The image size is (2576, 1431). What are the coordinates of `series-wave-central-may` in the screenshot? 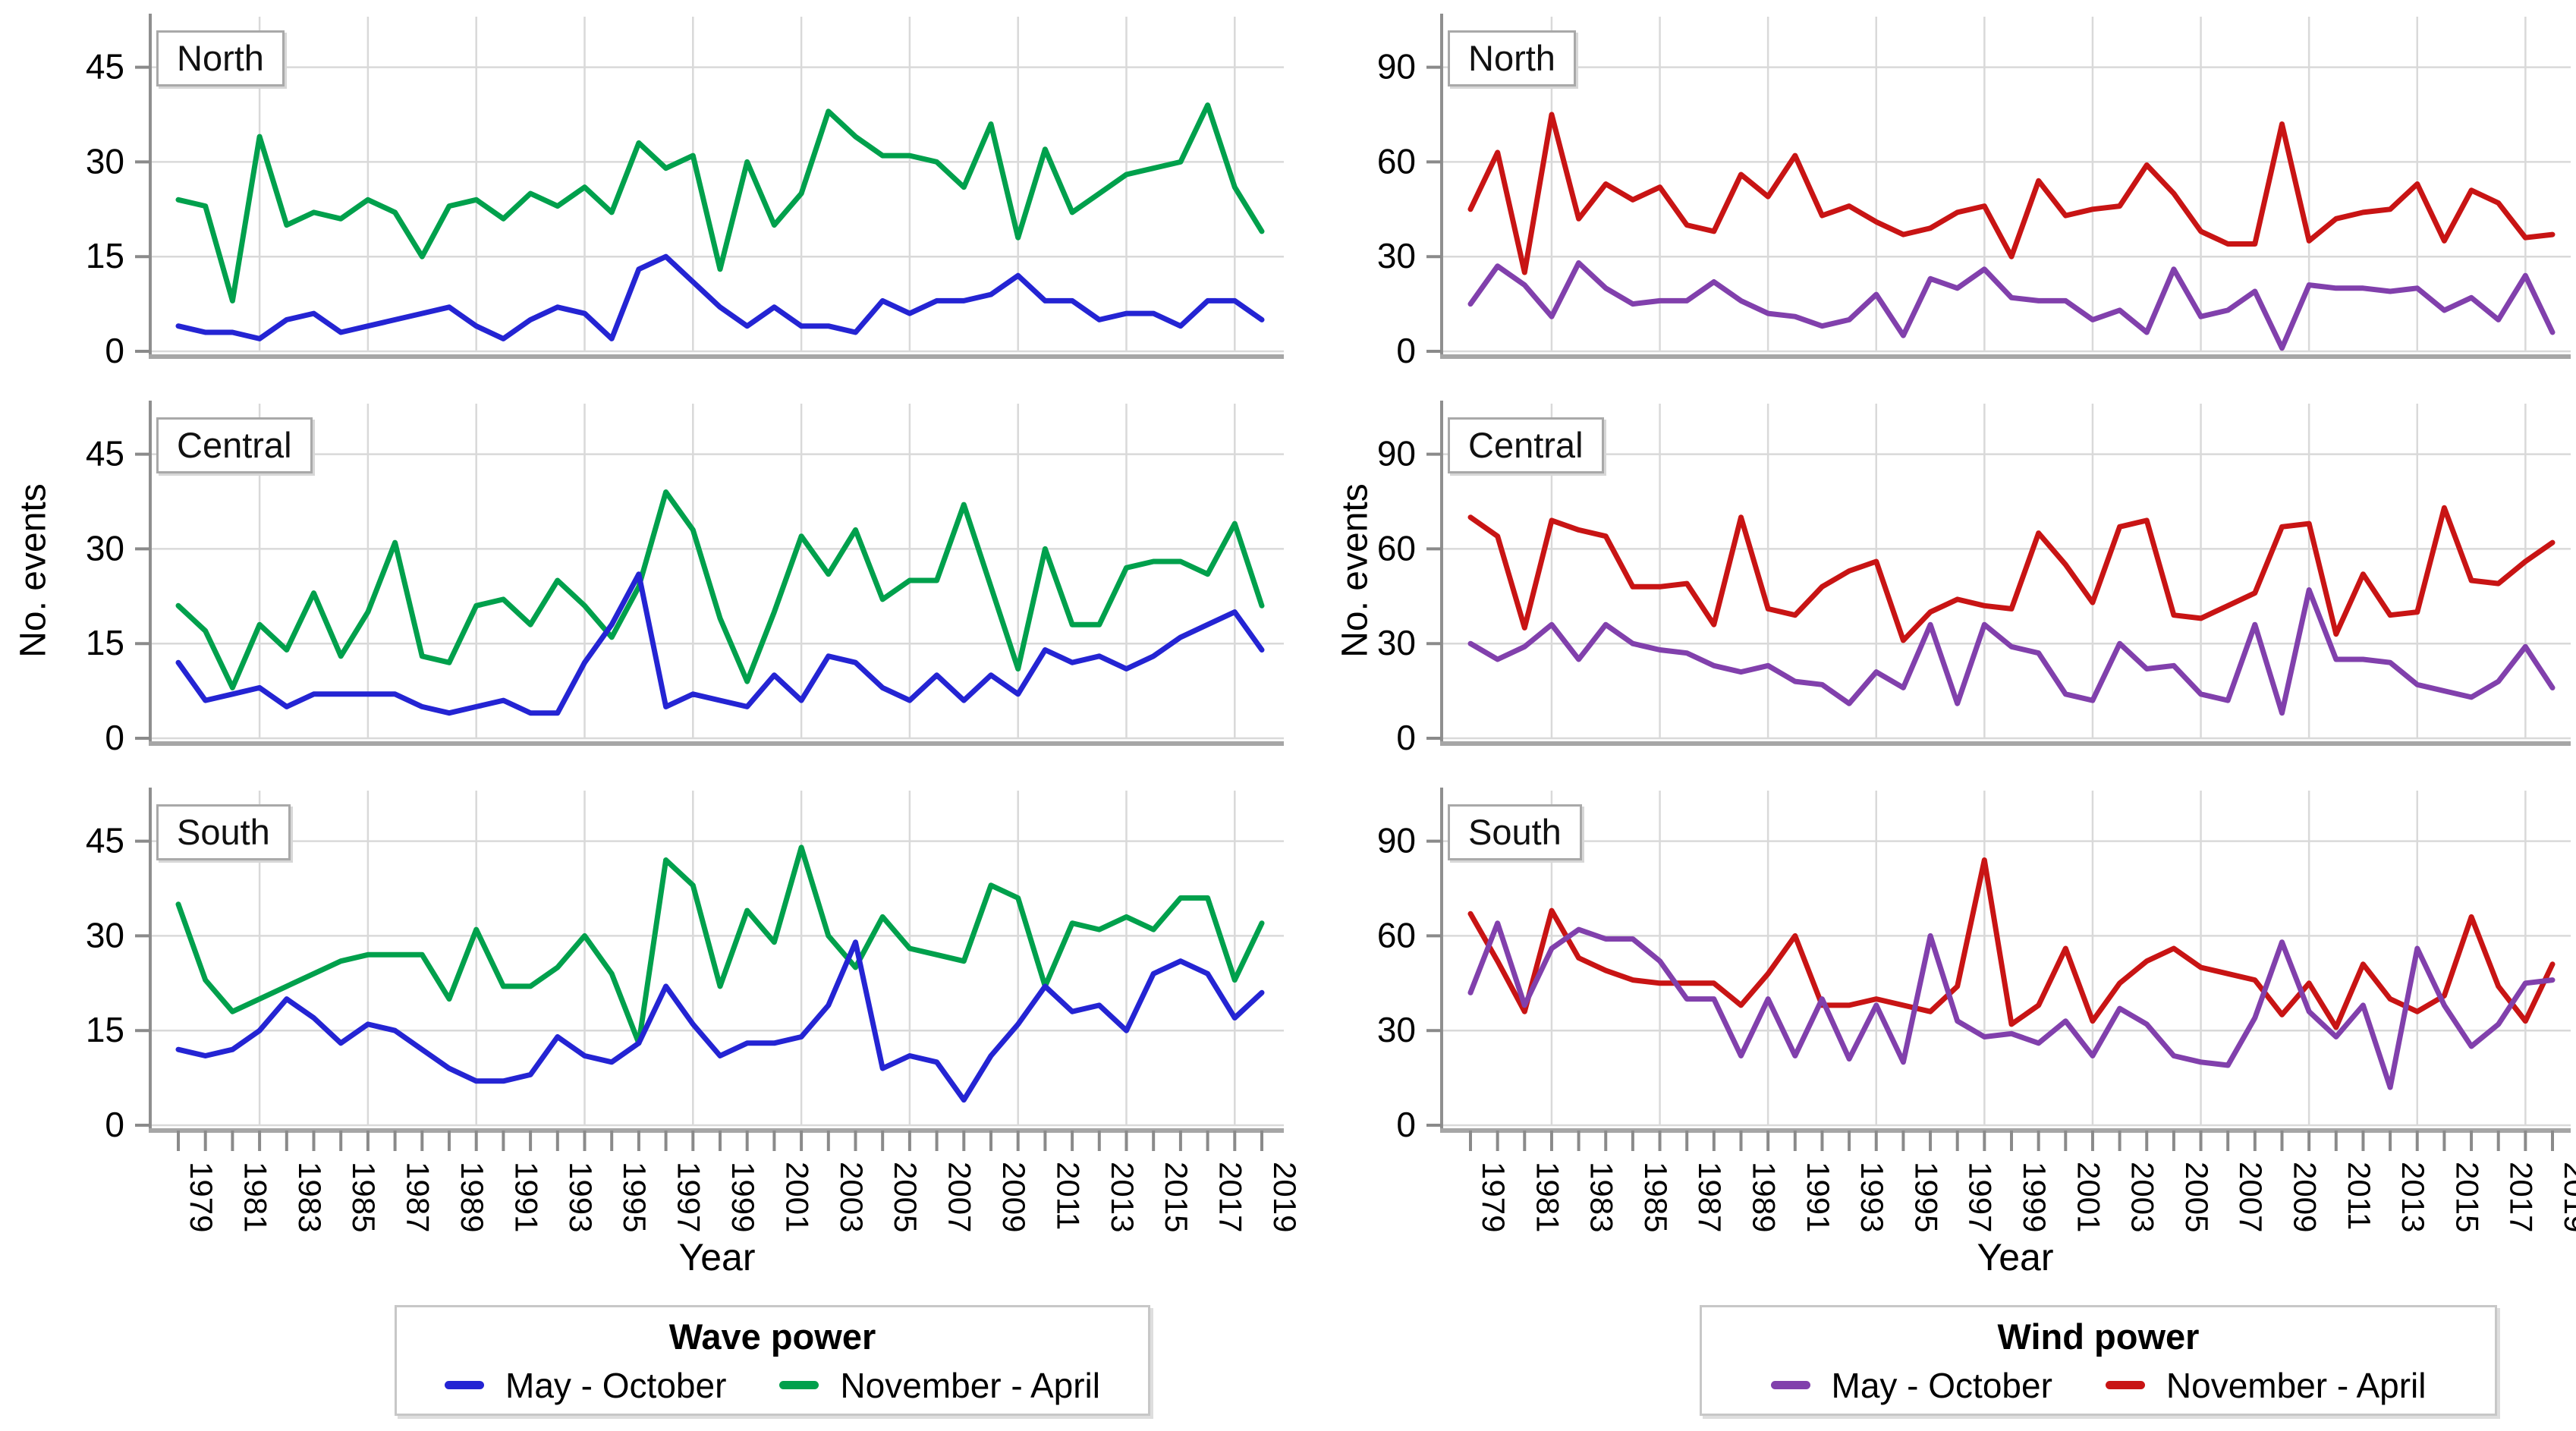 It's located at (720, 643).